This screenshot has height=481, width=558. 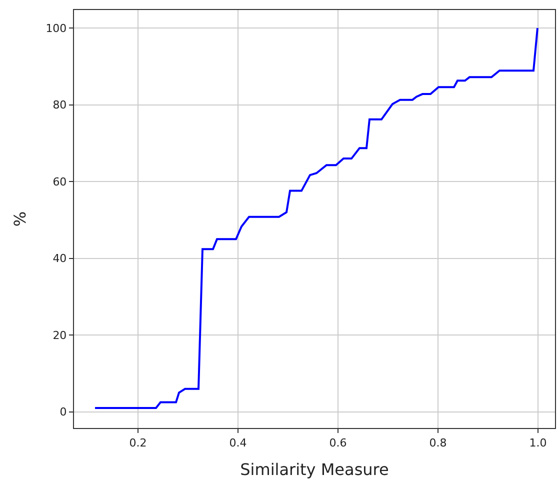 I want to click on x-axis-title: Similarity Measure, so click(x=314, y=469).